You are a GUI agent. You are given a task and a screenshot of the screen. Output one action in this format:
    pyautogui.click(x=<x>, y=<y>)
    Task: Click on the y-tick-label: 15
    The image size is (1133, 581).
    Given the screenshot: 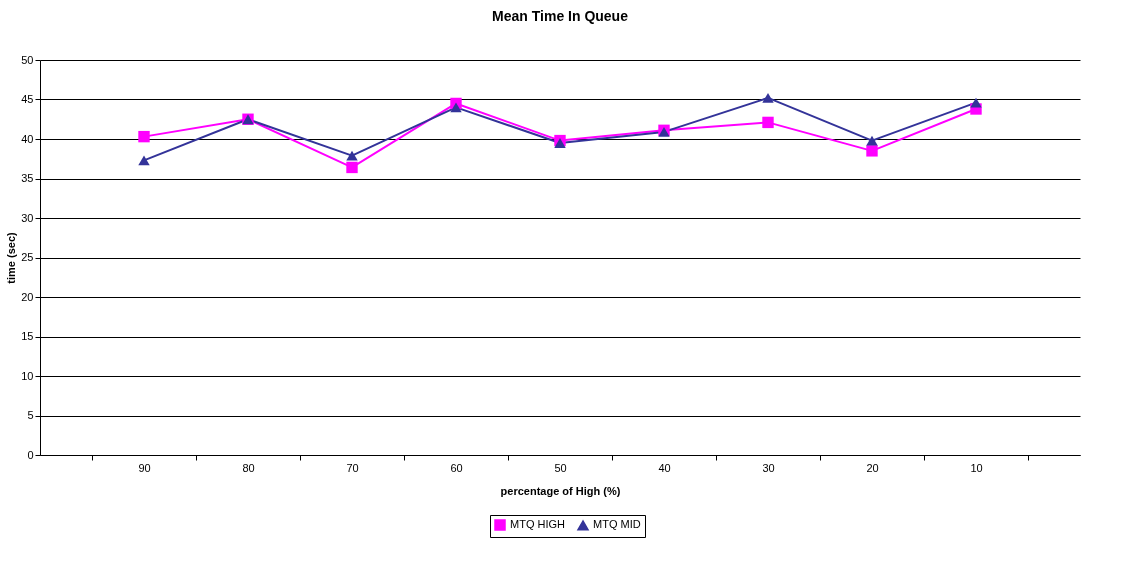 What is the action you would take?
    pyautogui.click(x=27, y=336)
    